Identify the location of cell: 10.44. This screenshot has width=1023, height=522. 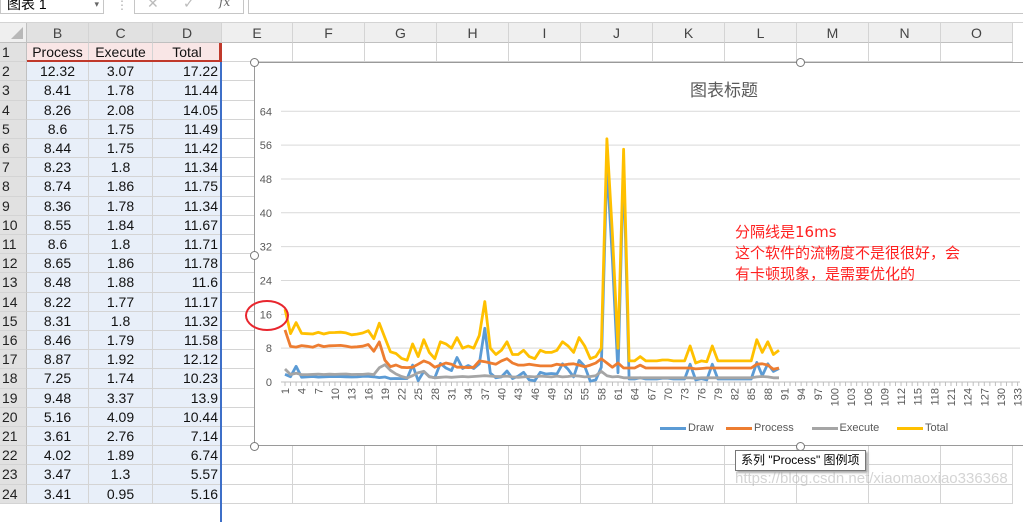
(187, 417).